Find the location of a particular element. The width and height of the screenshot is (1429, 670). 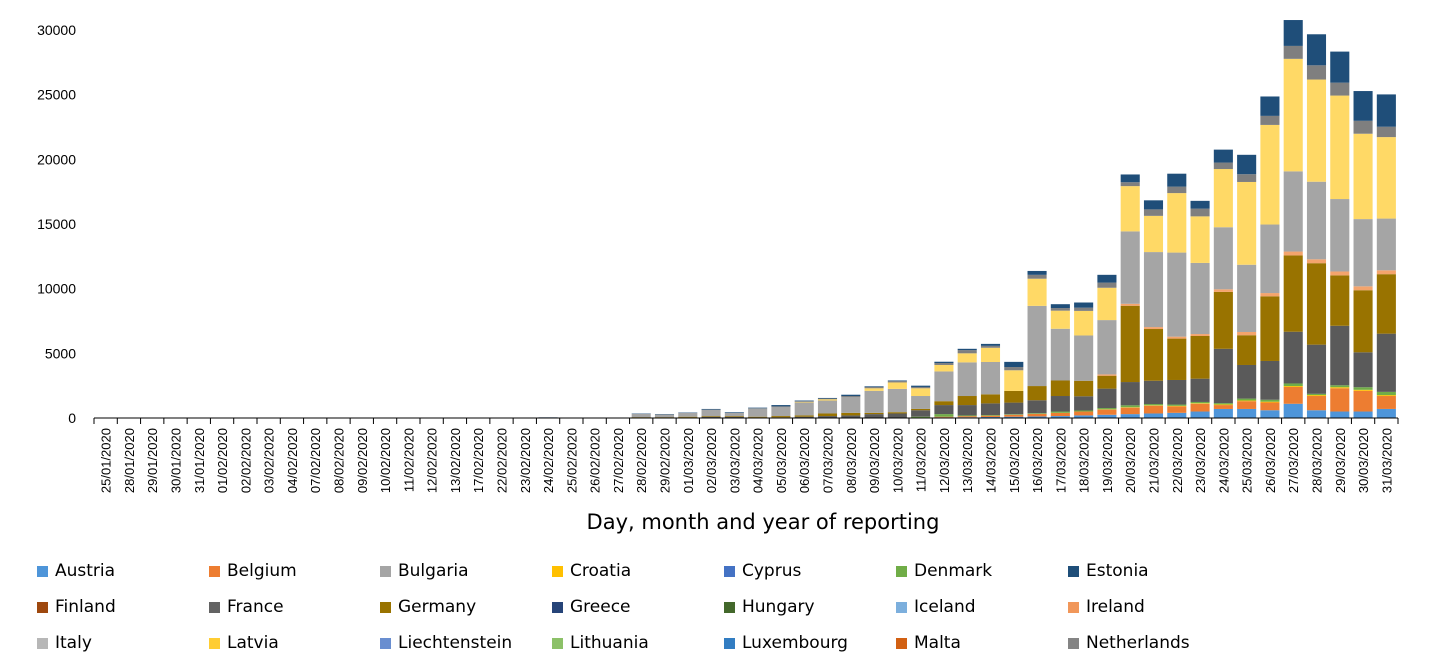

x-tick-label: 03/02/2020 is located at coordinates (269, 460).